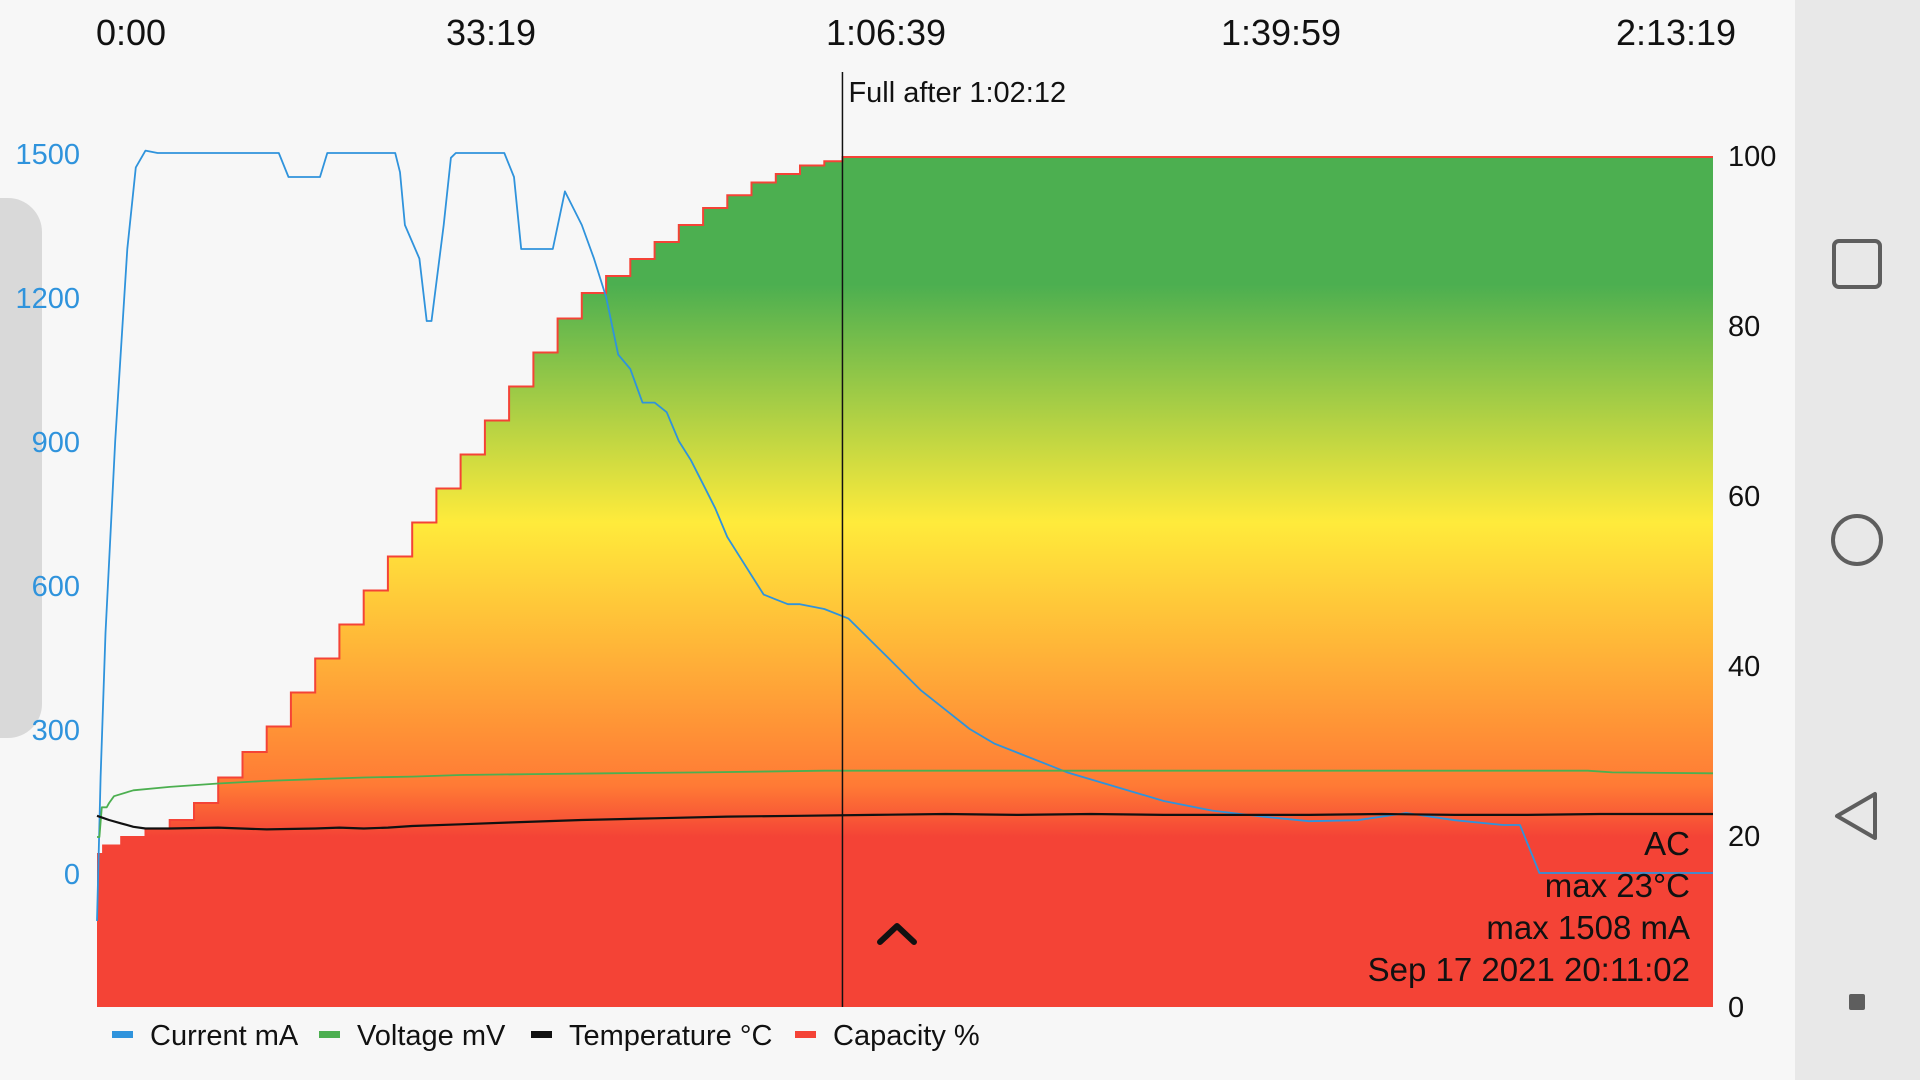 The height and width of the screenshot is (1080, 1920). Describe the element at coordinates (56, 587) in the screenshot. I see `left-tick-label: 600` at that location.